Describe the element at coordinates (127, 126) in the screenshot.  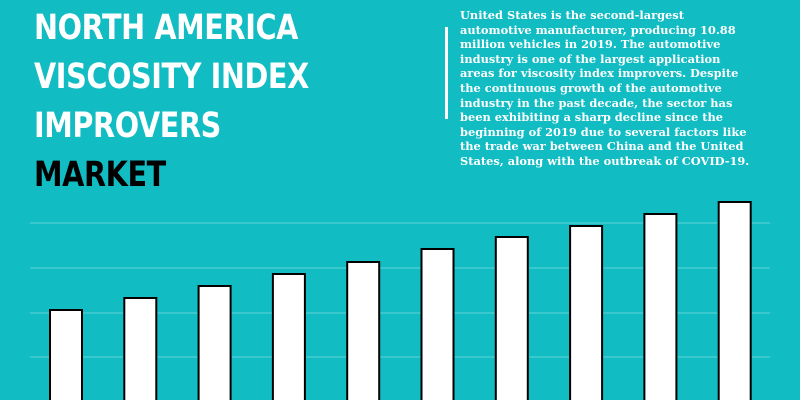
I see `title-line-3: IMPROVERS` at that location.